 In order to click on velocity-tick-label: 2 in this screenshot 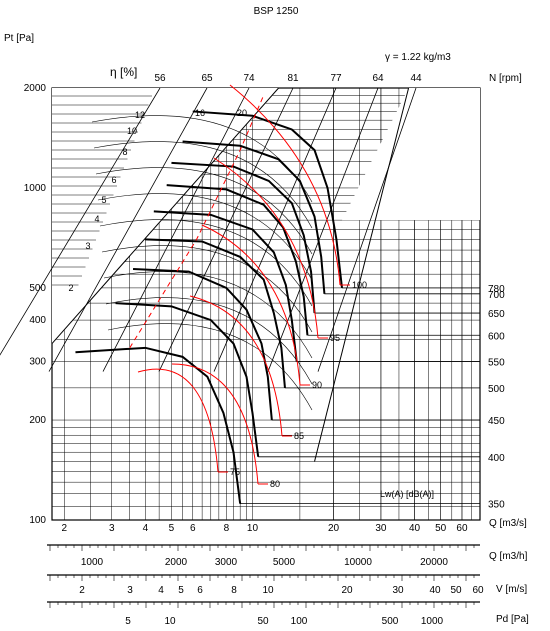, I will do `click(82, 590)`.